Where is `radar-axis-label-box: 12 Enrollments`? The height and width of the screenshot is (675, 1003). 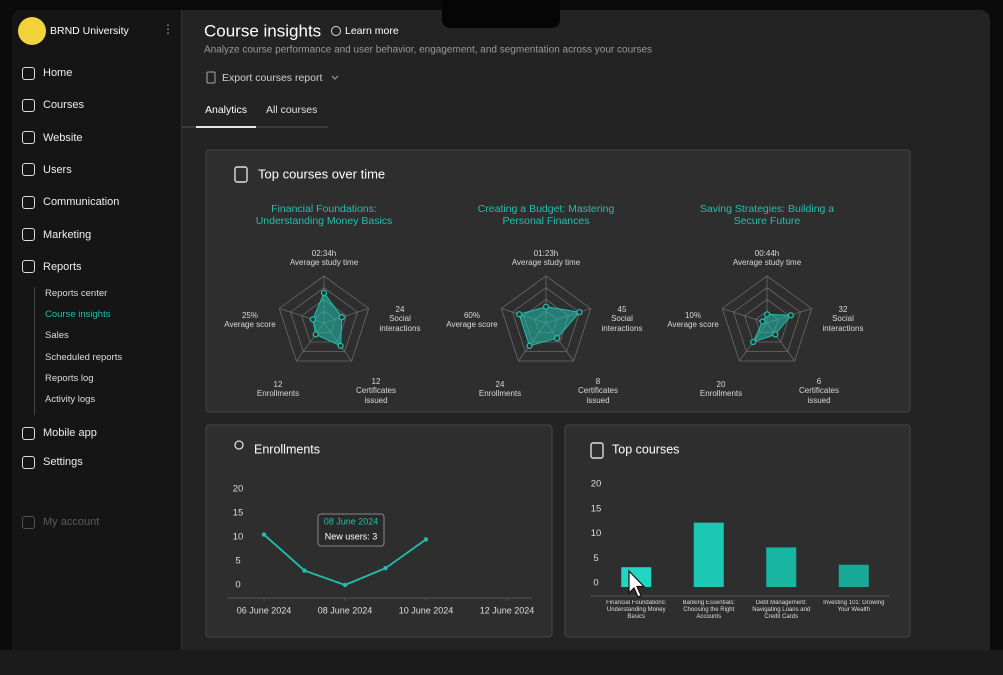
radar-axis-label-box: 12 Enrollments is located at coordinates (278, 389).